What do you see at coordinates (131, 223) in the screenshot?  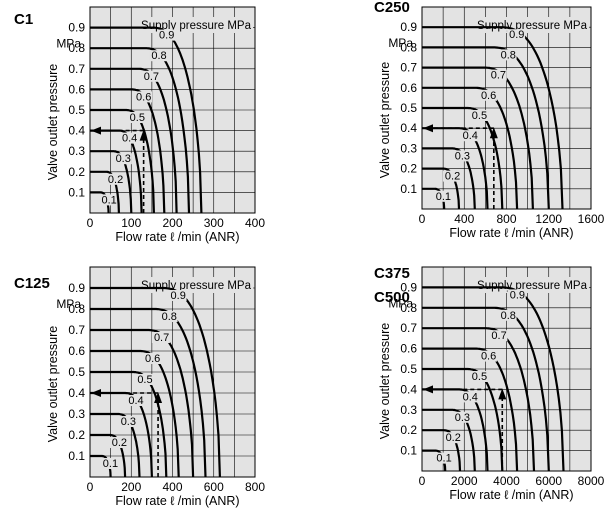 I see `x-tick-label: 100` at bounding box center [131, 223].